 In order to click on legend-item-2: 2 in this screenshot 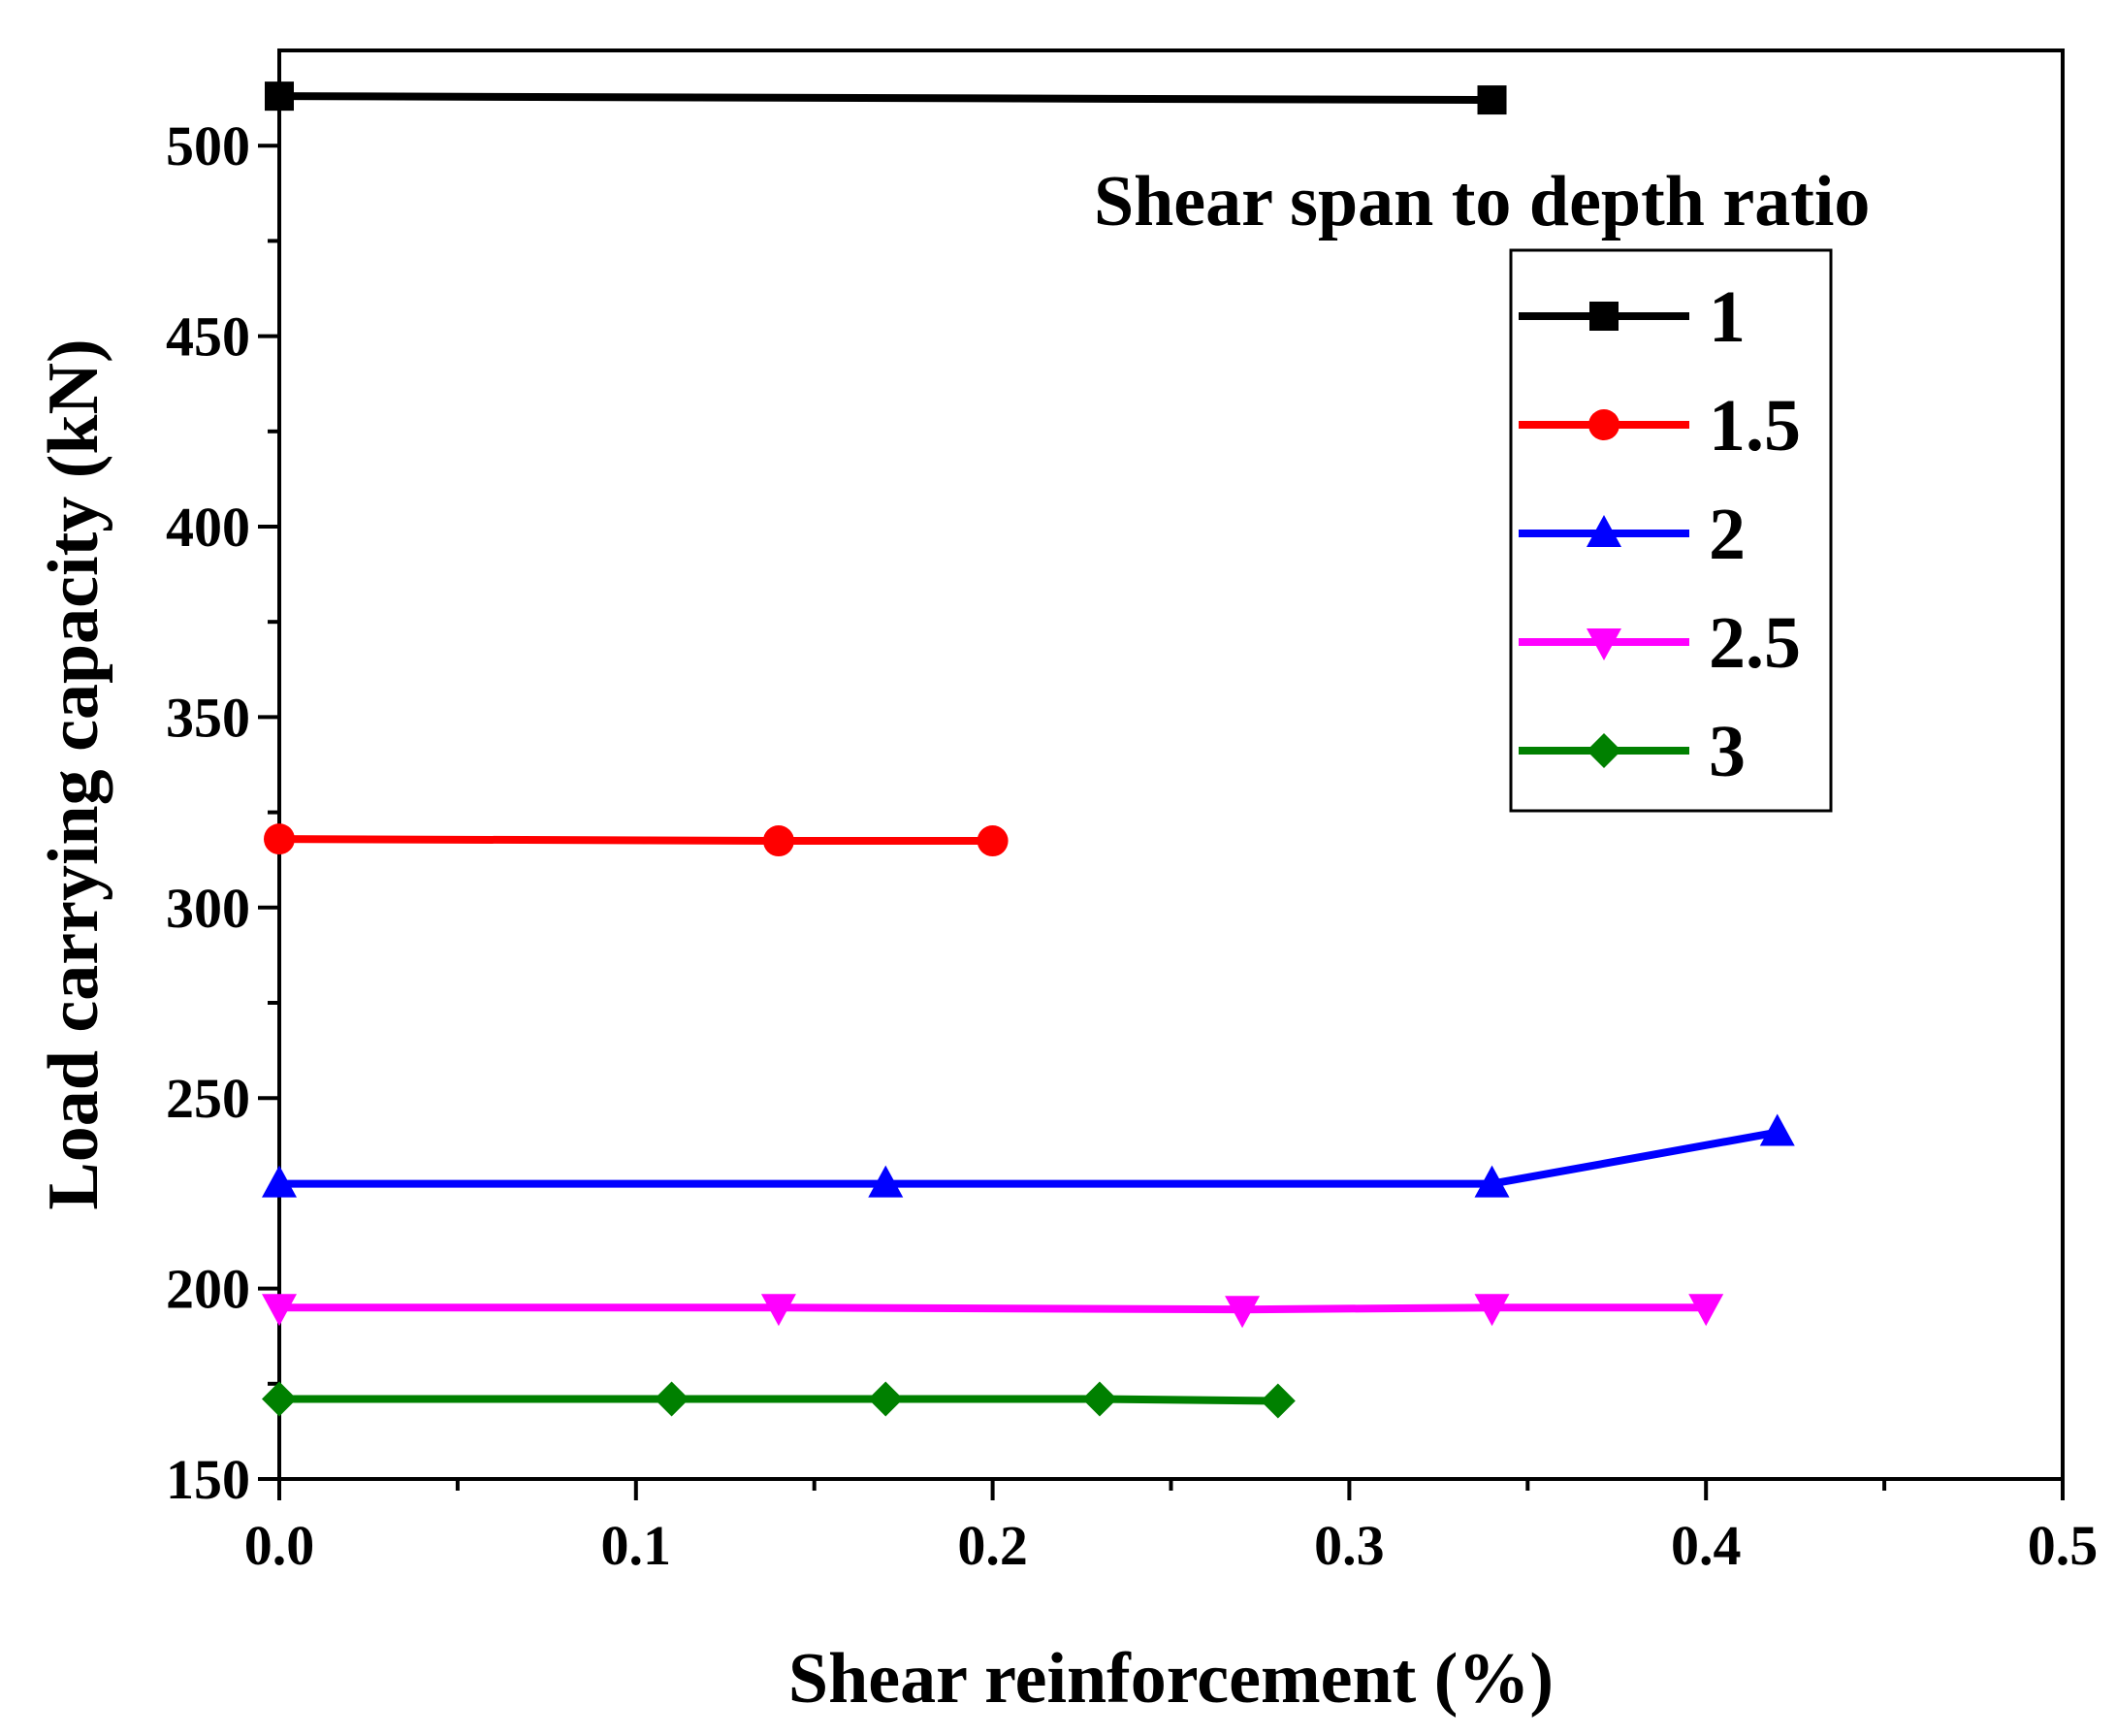, I will do `click(1632, 534)`.